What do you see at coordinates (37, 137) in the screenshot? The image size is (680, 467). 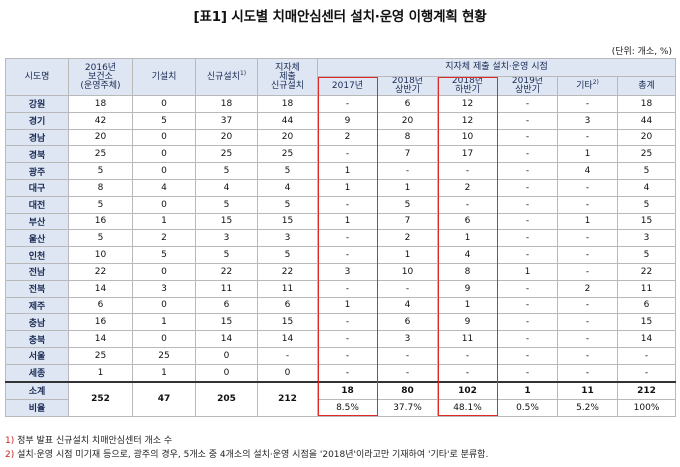 I see `region-cell: 경남` at bounding box center [37, 137].